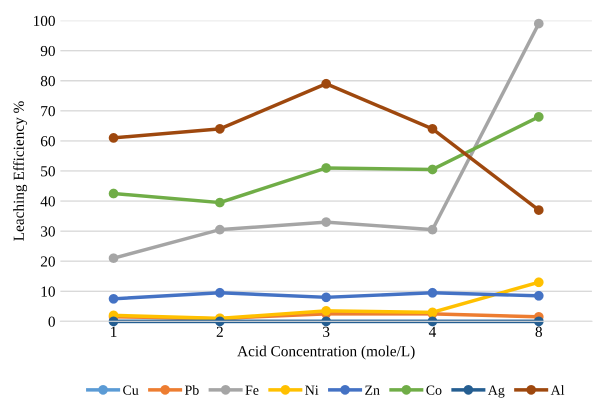  What do you see at coordinates (20, 171) in the screenshot?
I see `y-axis-title: Leaching Efficiency %` at bounding box center [20, 171].